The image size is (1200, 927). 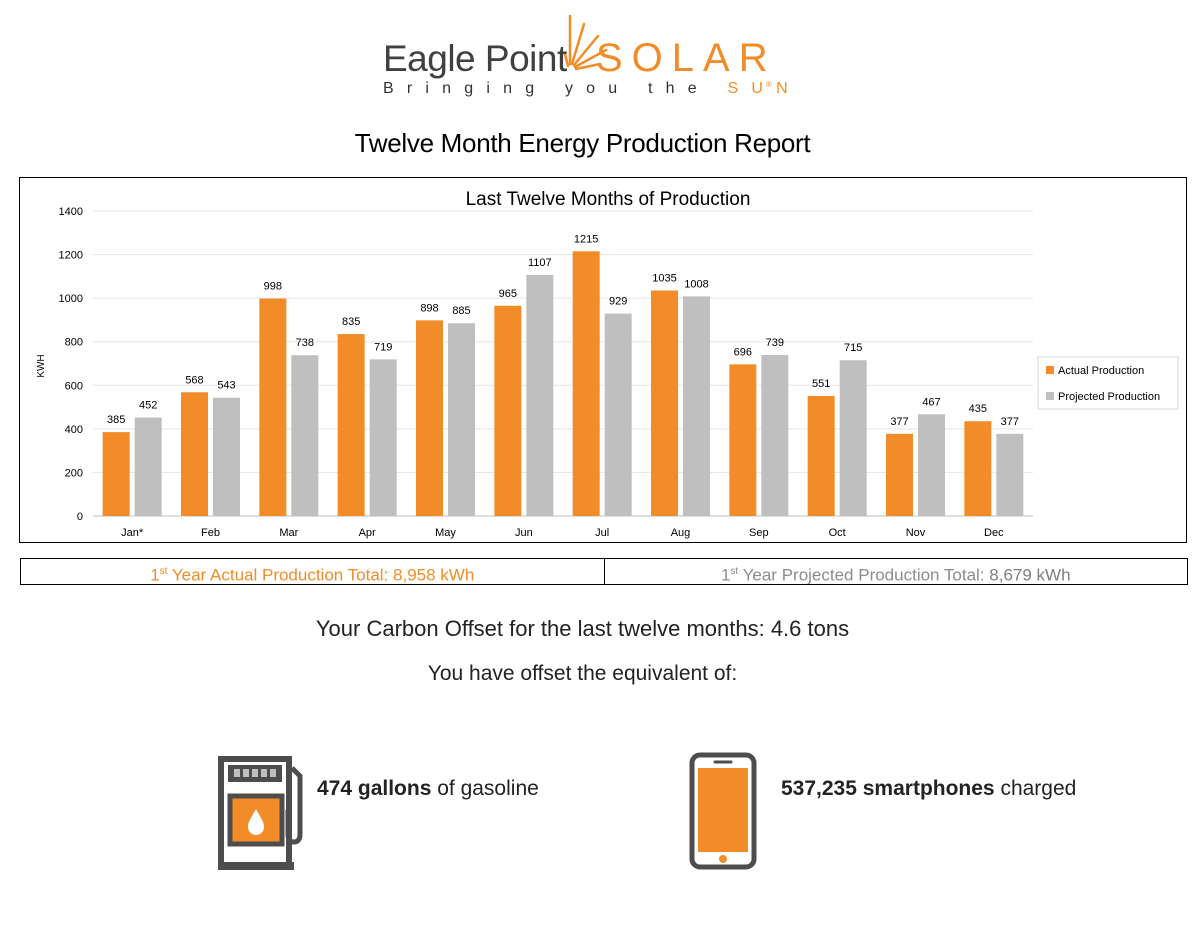 What do you see at coordinates (429, 308) in the screenshot?
I see `data-label: 898` at bounding box center [429, 308].